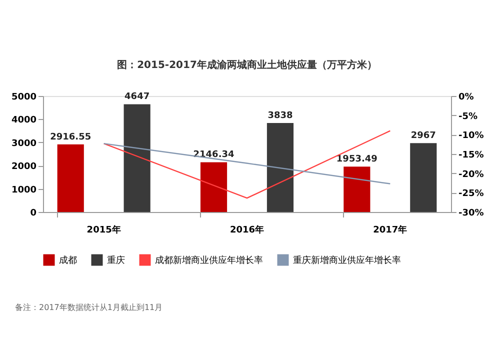 The image size is (500, 362). Describe the element at coordinates (390, 230) in the screenshot. I see `x-tick-label: 2017年` at that location.